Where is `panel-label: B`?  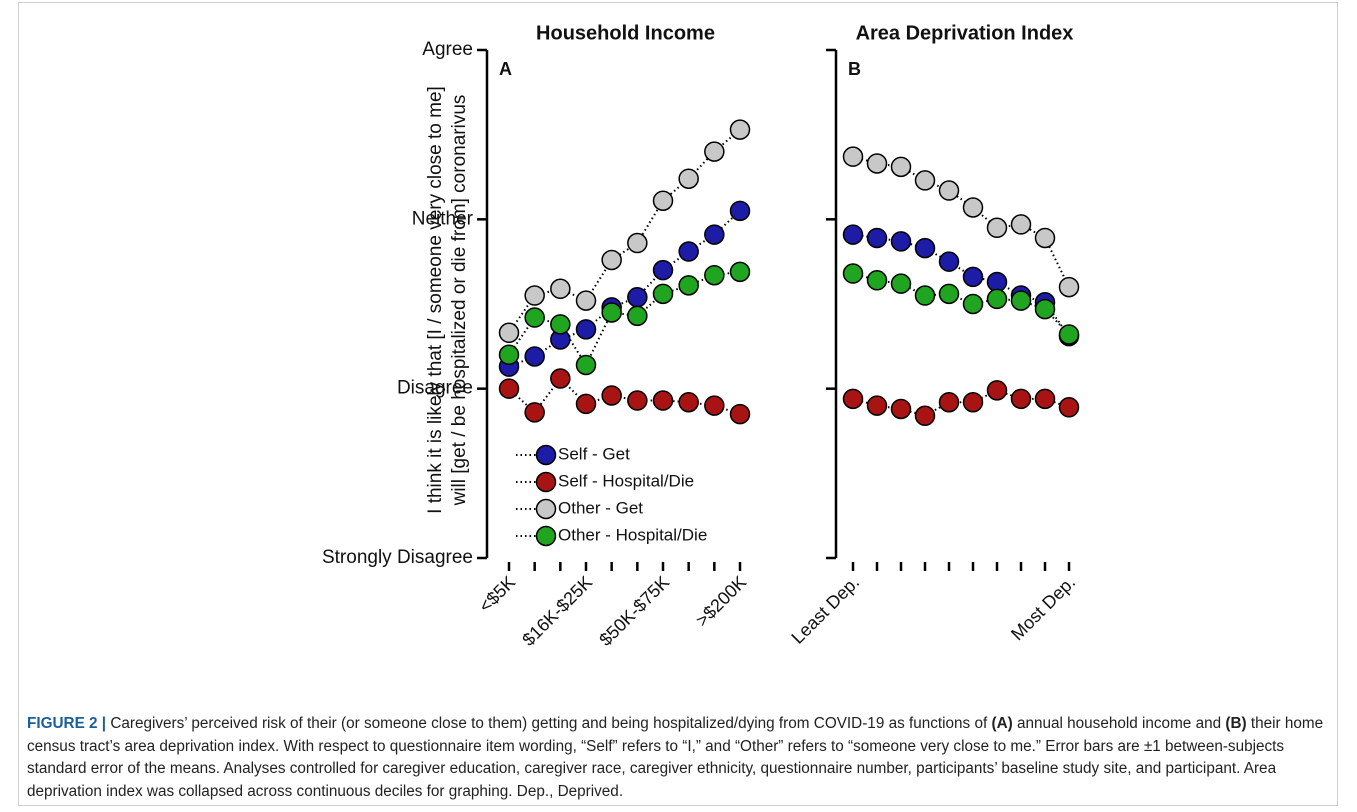 panel-label: B is located at coordinates (854, 69).